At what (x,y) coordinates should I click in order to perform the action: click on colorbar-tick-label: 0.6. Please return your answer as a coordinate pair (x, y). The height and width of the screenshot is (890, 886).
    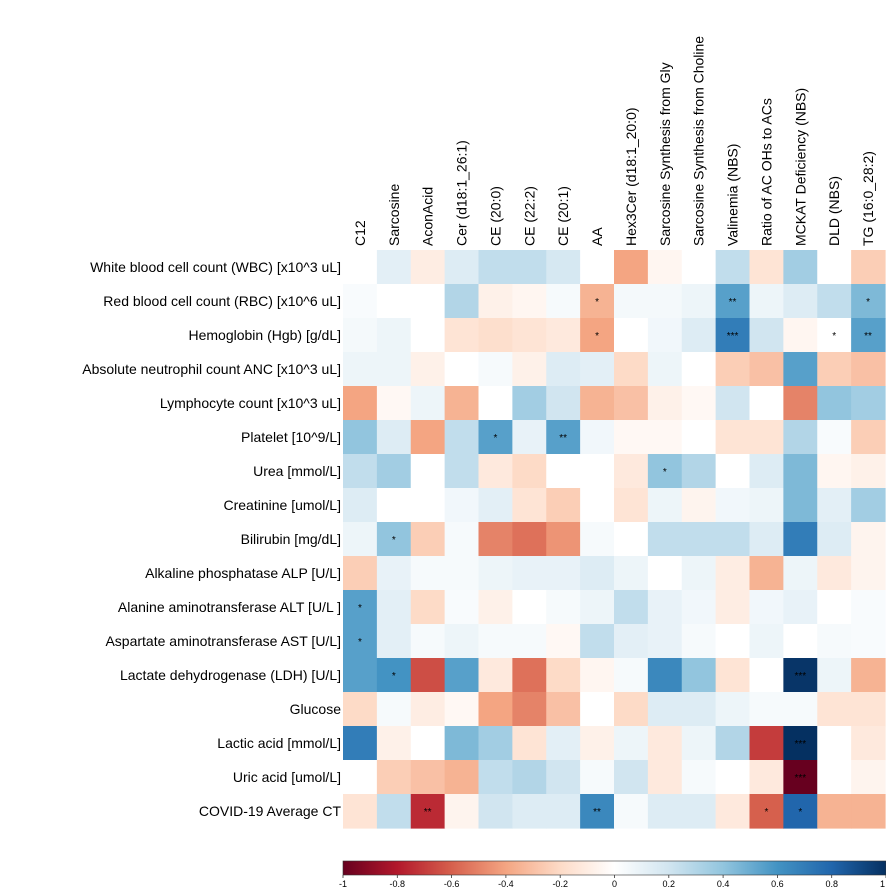
    Looking at the image, I should click on (777, 884).